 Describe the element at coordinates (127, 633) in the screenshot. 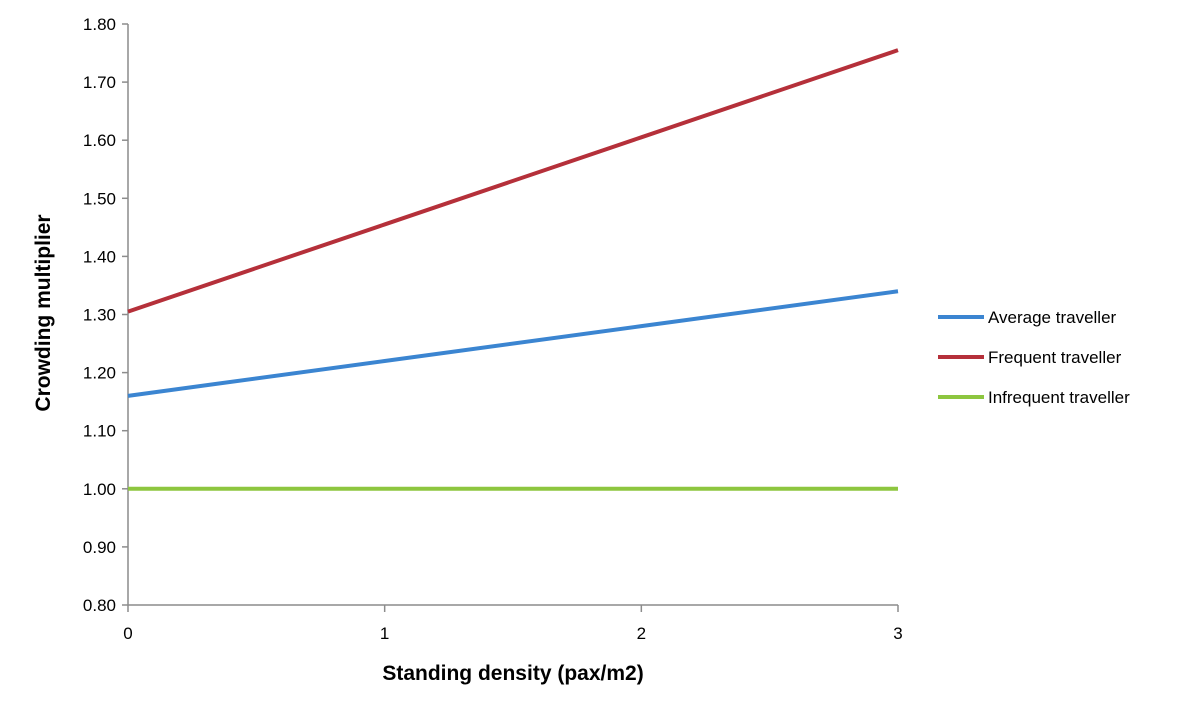

I see `x-tick-label: 0` at that location.